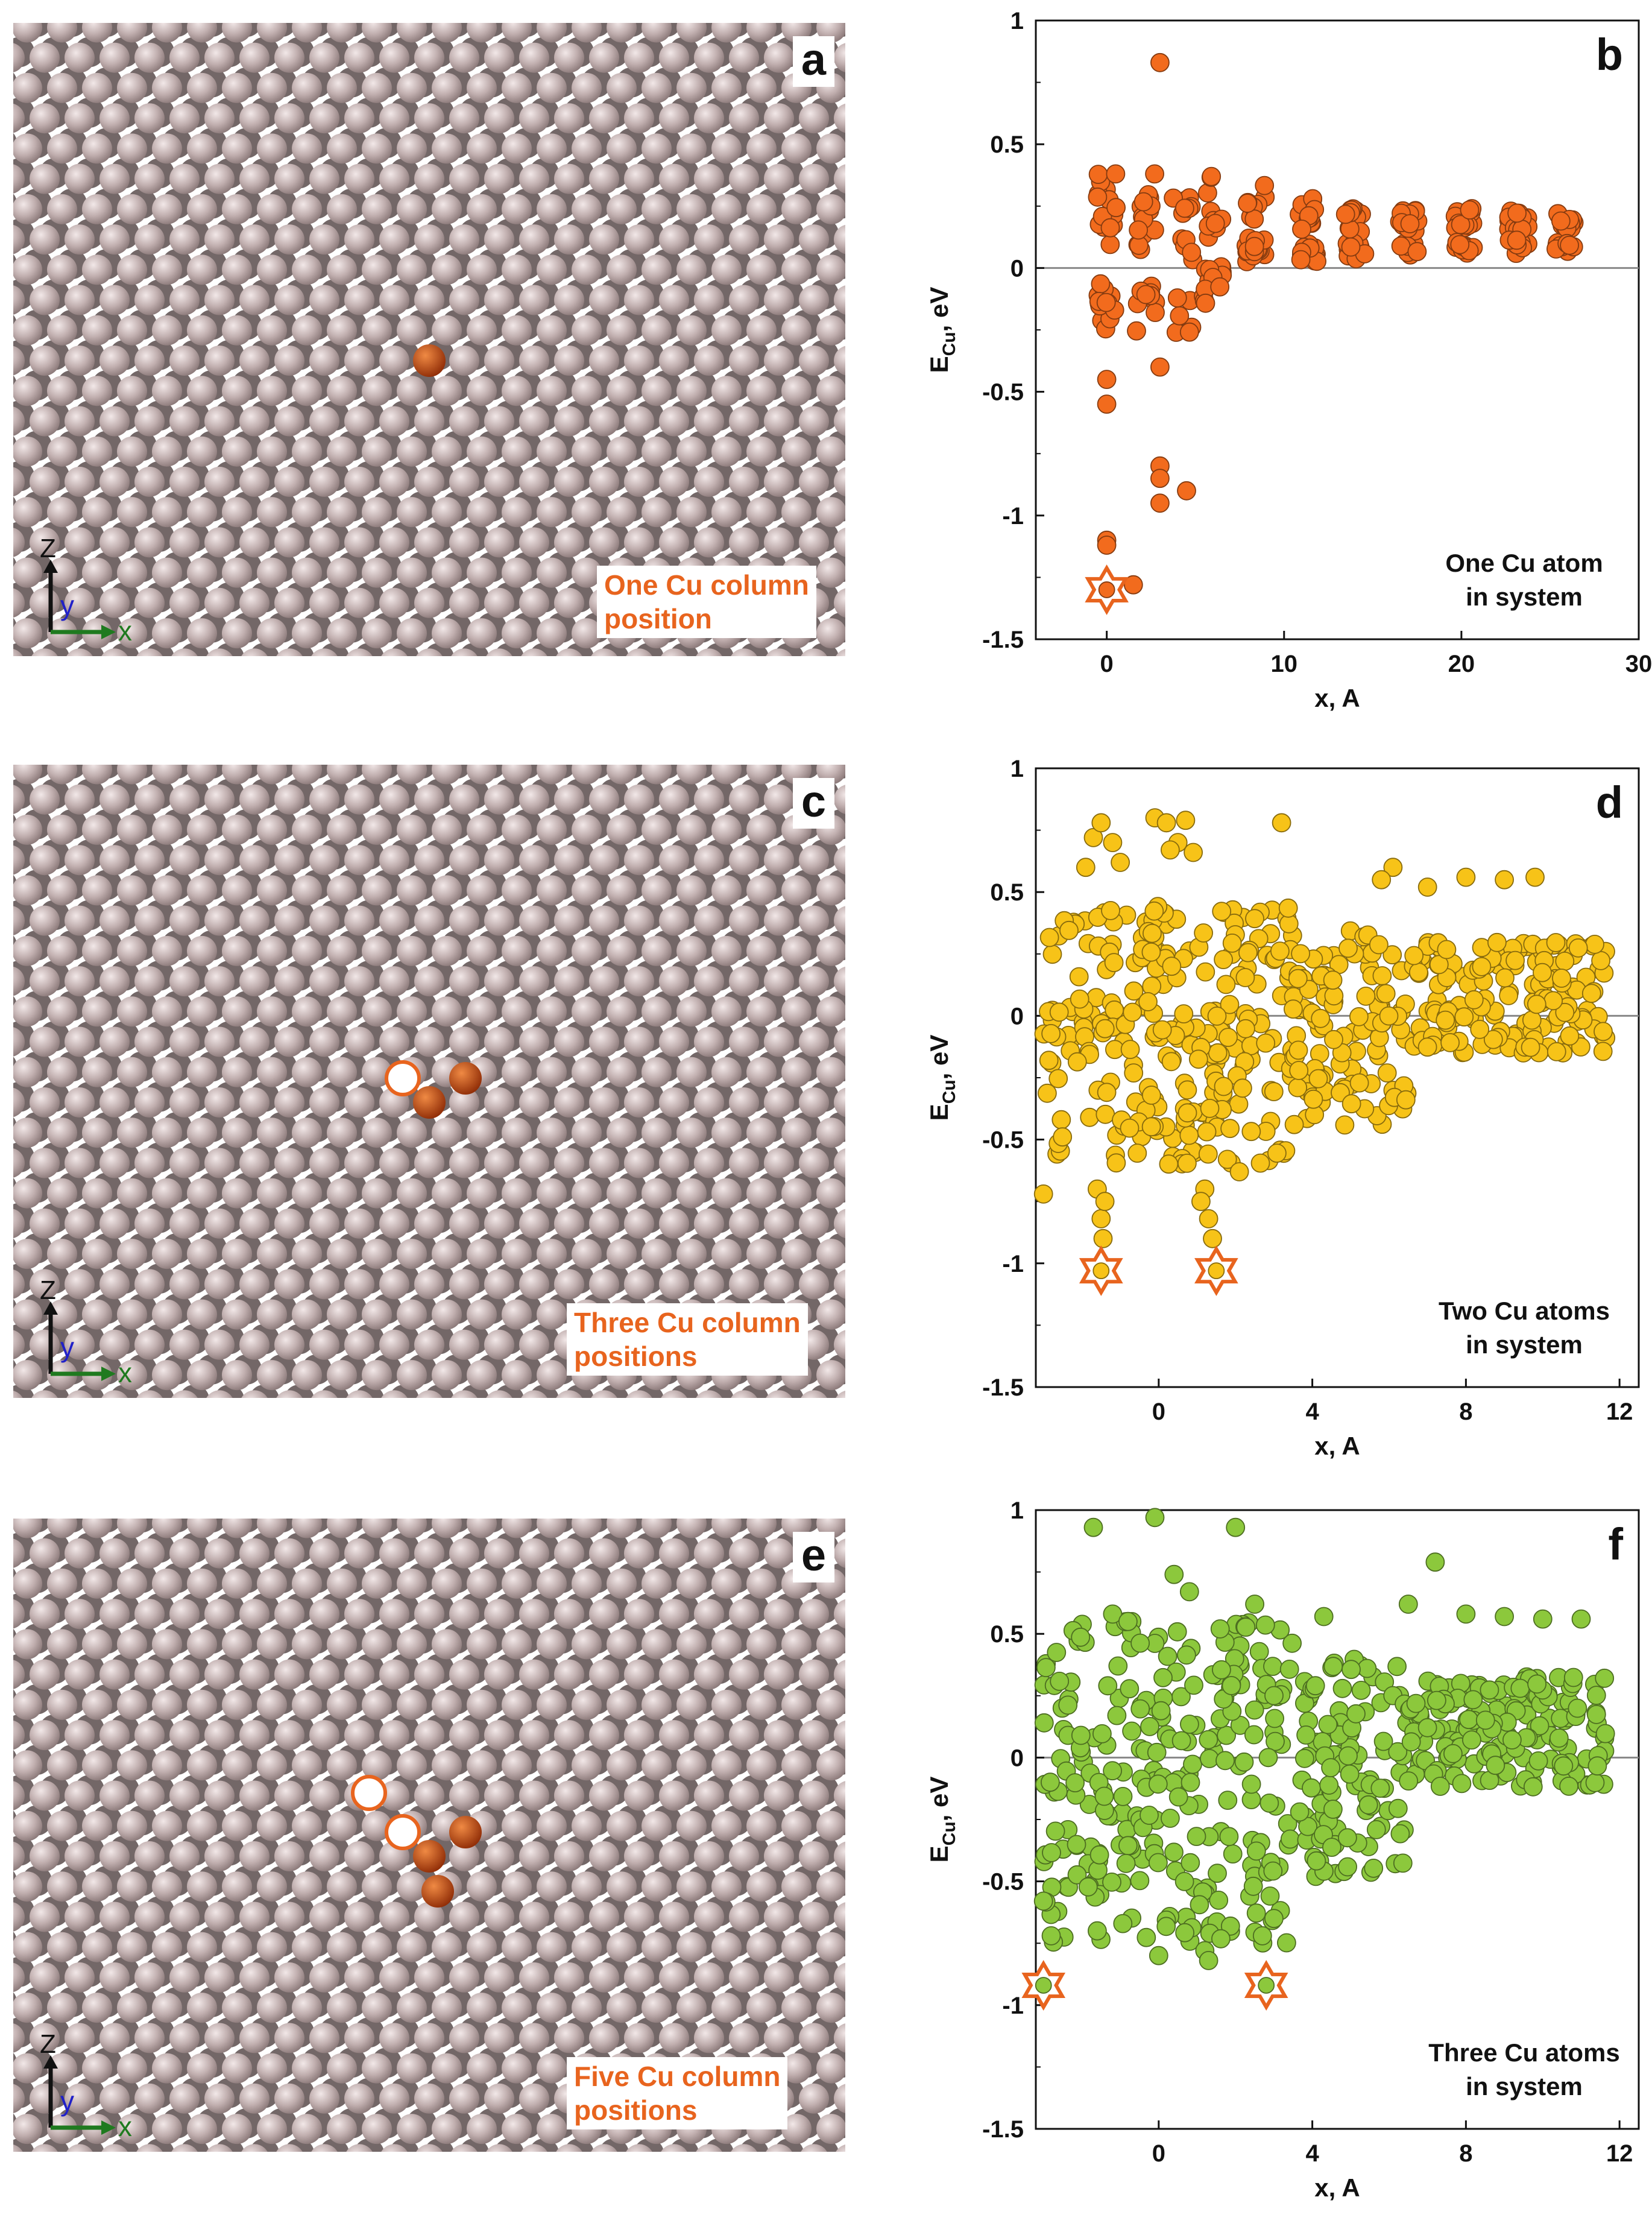 The height and width of the screenshot is (2235, 1652). Describe the element at coordinates (1524, 597) in the screenshot. I see `annotation-line: in system` at that location.